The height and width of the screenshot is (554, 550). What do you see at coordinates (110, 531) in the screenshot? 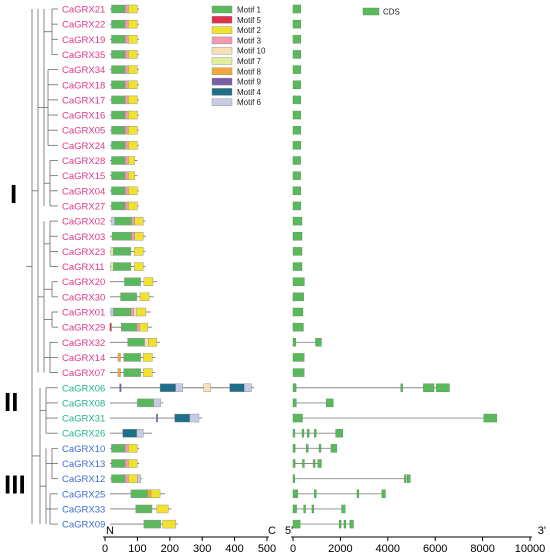
I see `motif-start-label: N` at bounding box center [110, 531].